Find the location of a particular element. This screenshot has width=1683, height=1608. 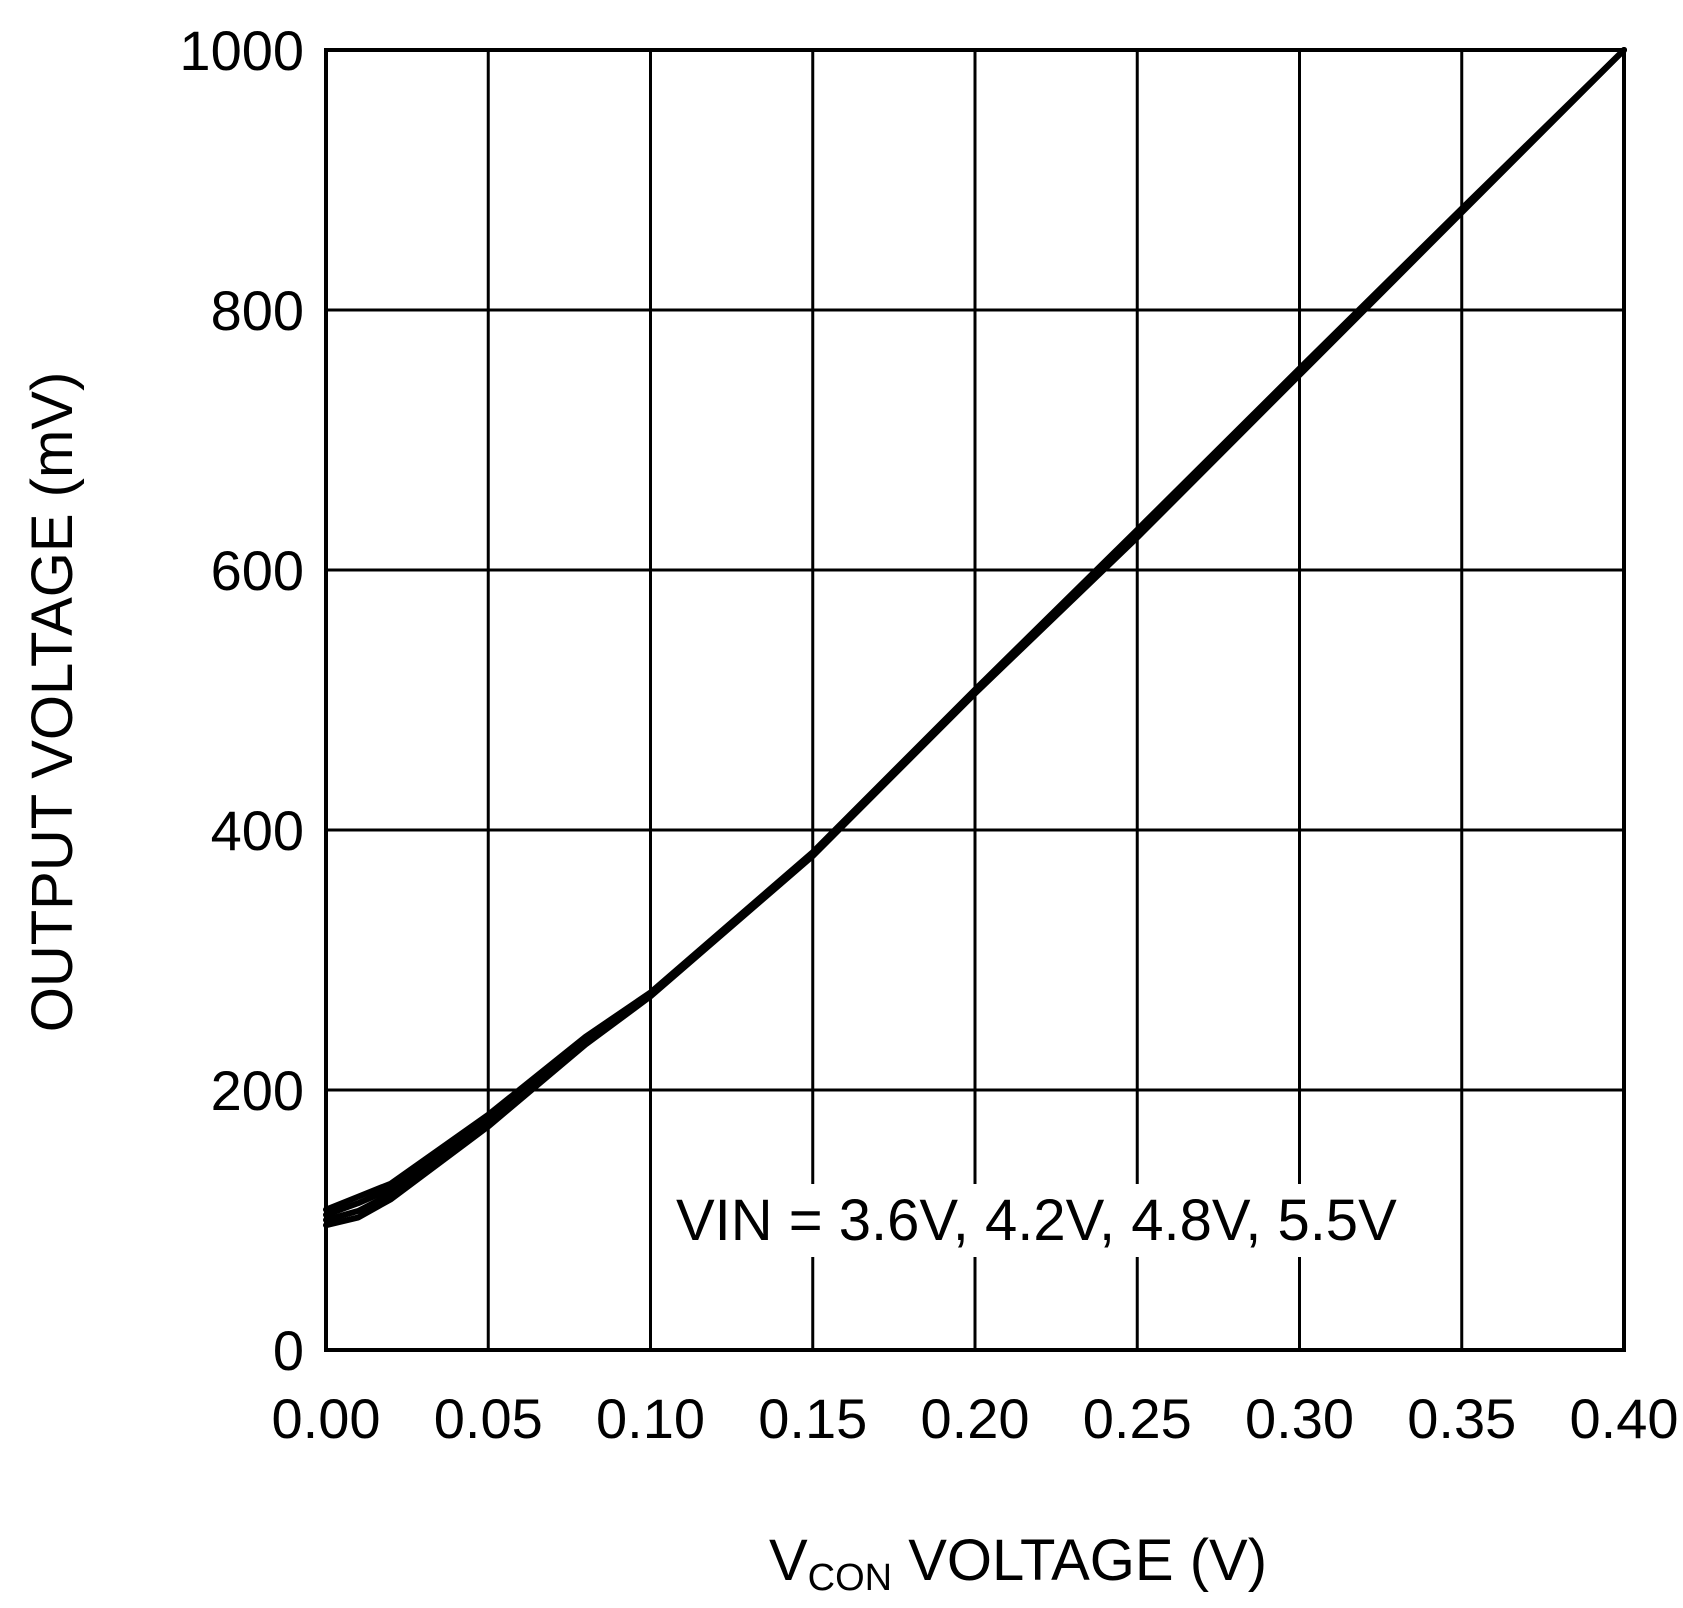

x-tick-labels: 0.00 0.05 0.10 0.15 0.20 0.25 0.30 0.35 0.40 is located at coordinates (975, 1418).